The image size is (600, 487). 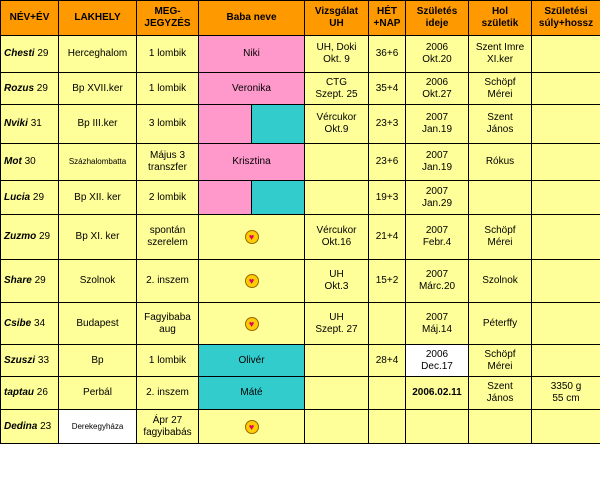 What do you see at coordinates (336, 281) in the screenshot?
I see `exam-cell: UH Okt.3` at bounding box center [336, 281].